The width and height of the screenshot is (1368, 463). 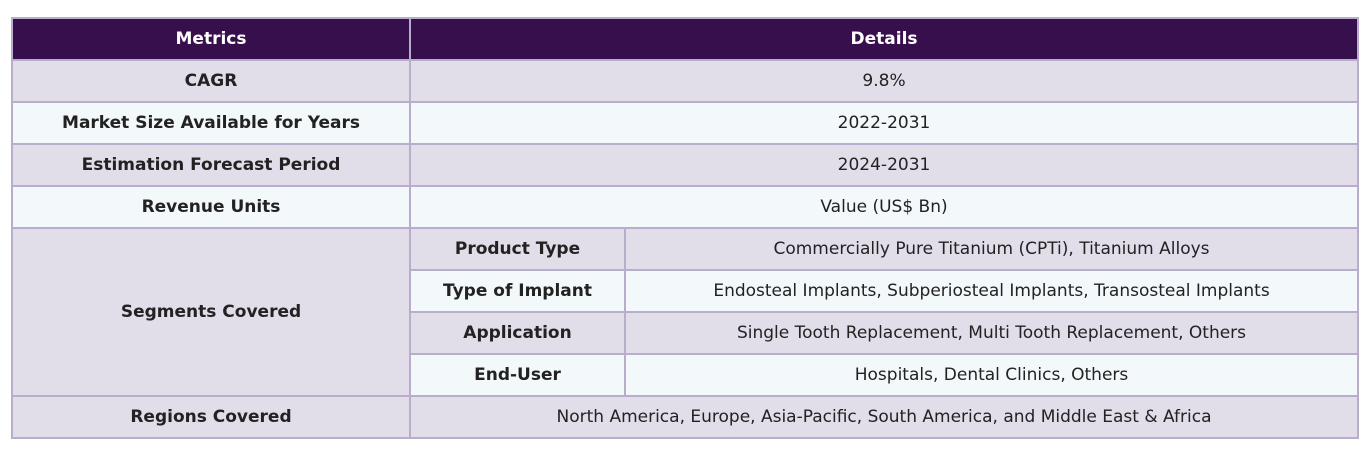 I want to click on segment-name-cell: End-User, so click(x=517, y=375).